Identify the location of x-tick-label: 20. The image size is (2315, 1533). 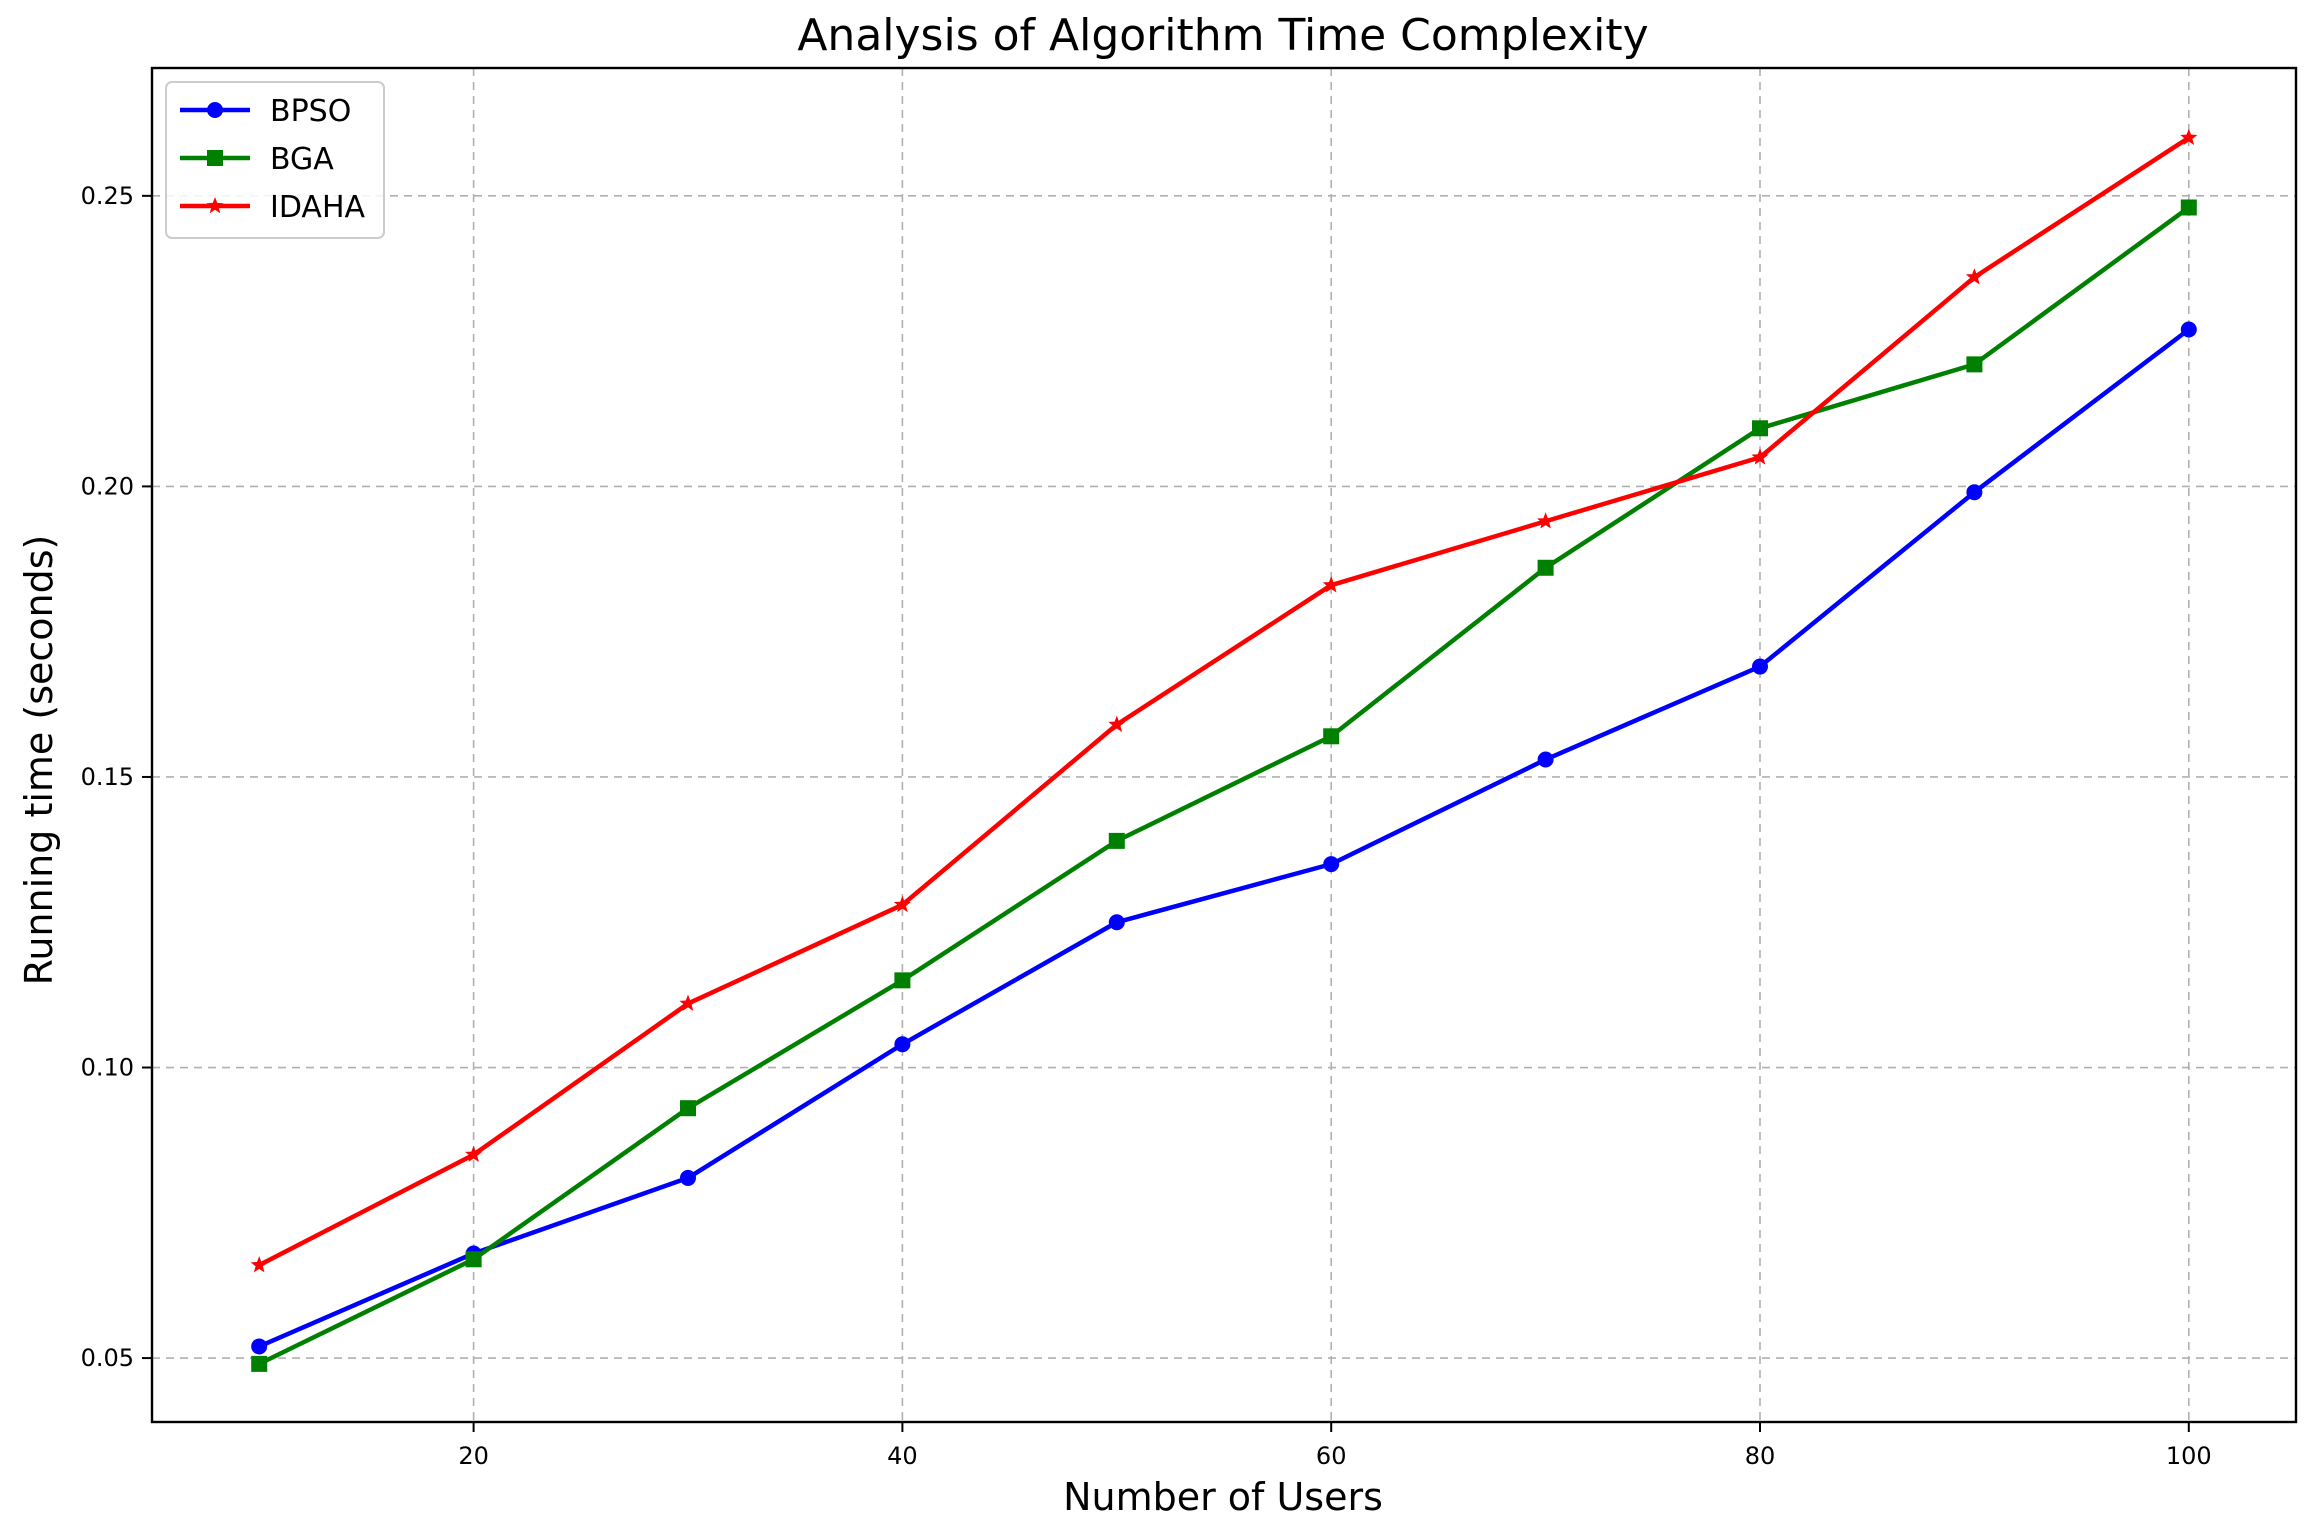
(473, 1456).